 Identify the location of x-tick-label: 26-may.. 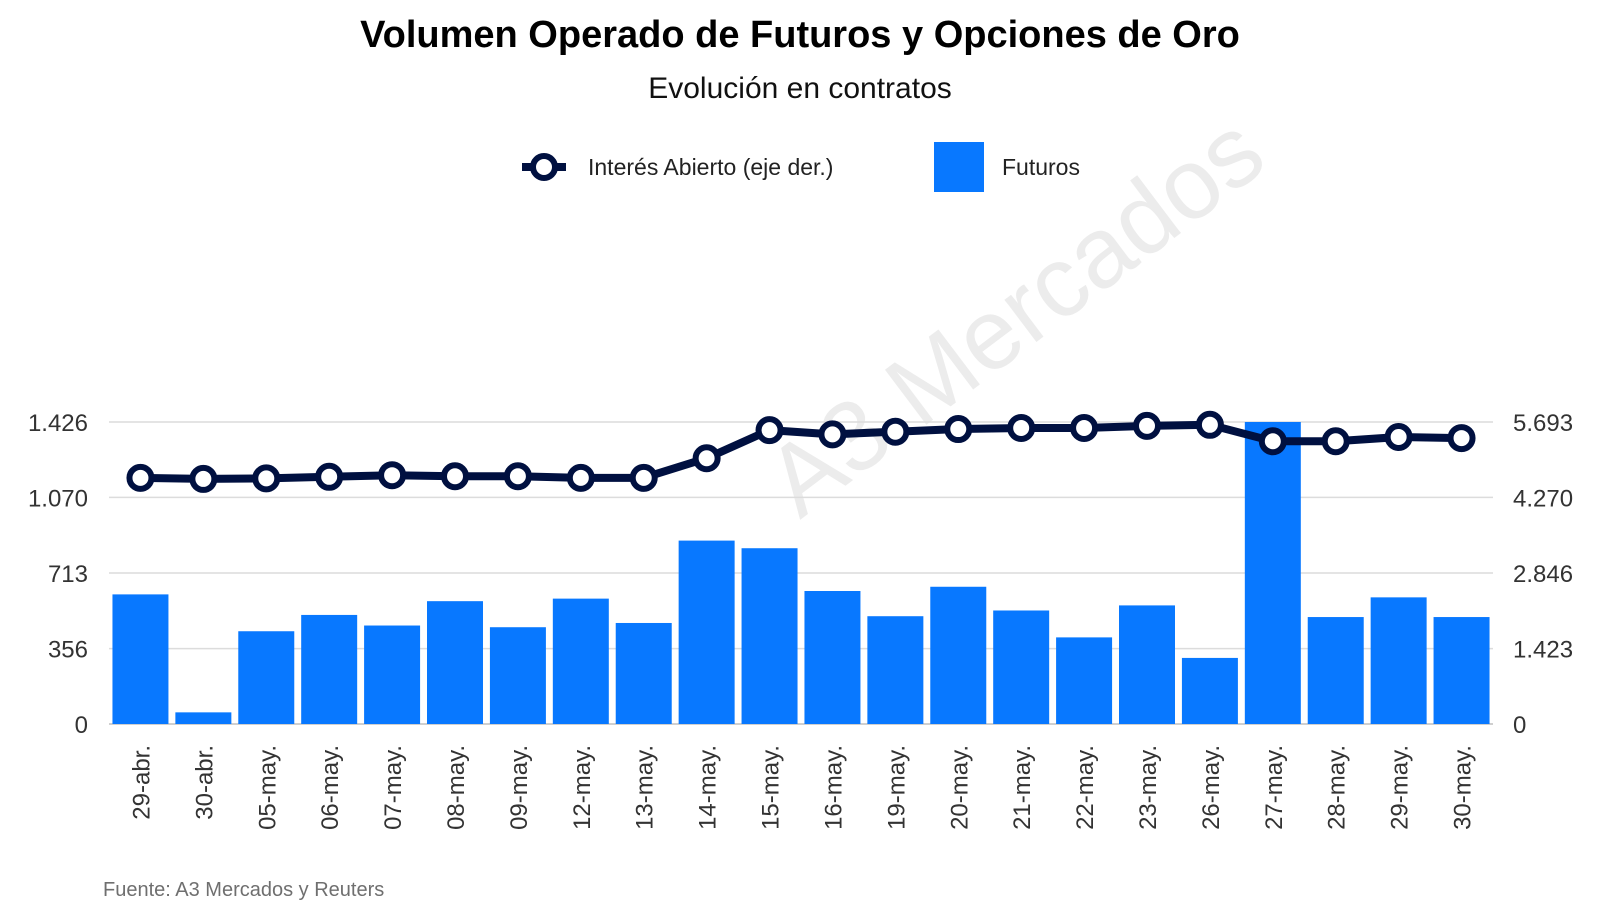
(1211, 787).